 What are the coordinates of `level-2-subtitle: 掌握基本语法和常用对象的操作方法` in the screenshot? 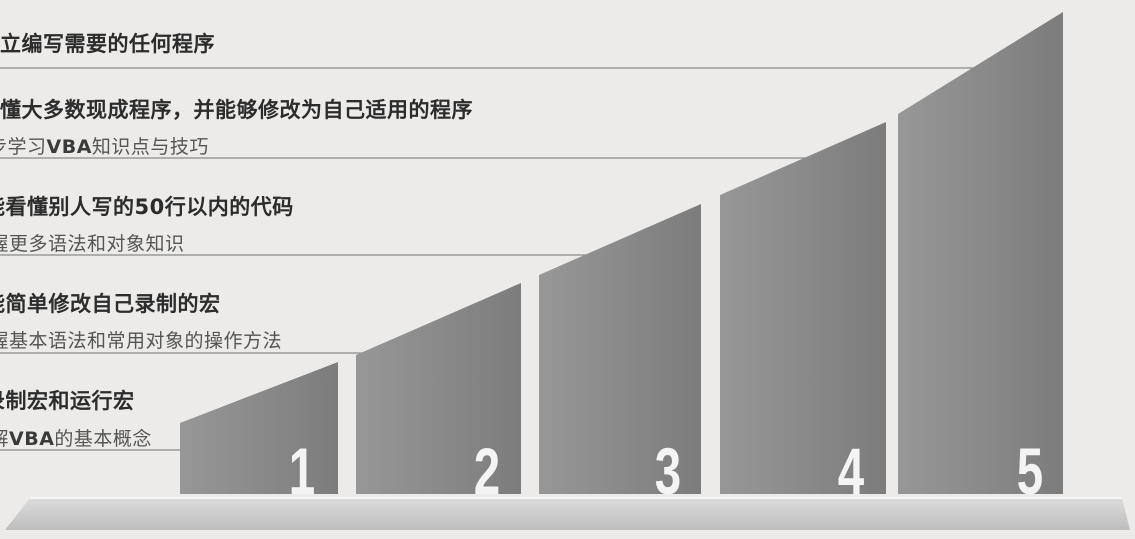 It's located at (141, 341).